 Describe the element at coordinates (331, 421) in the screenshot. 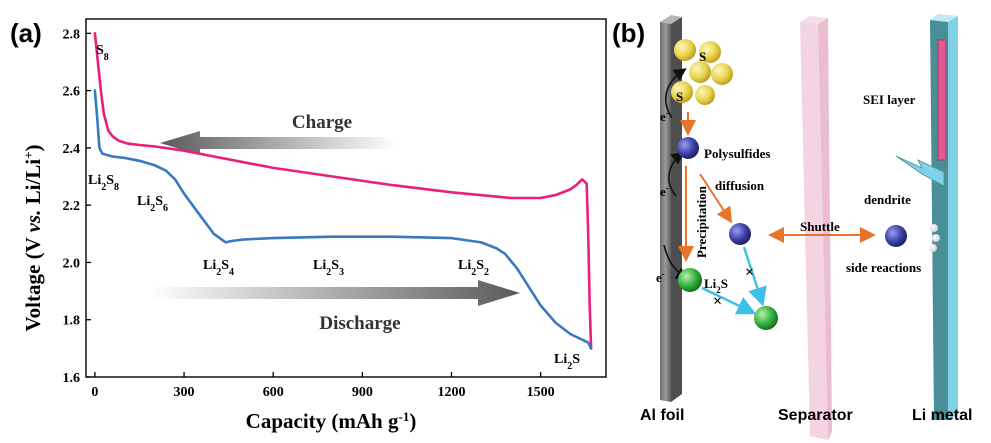

I see `x-axis-label: Capacity (mAh g-1)` at that location.